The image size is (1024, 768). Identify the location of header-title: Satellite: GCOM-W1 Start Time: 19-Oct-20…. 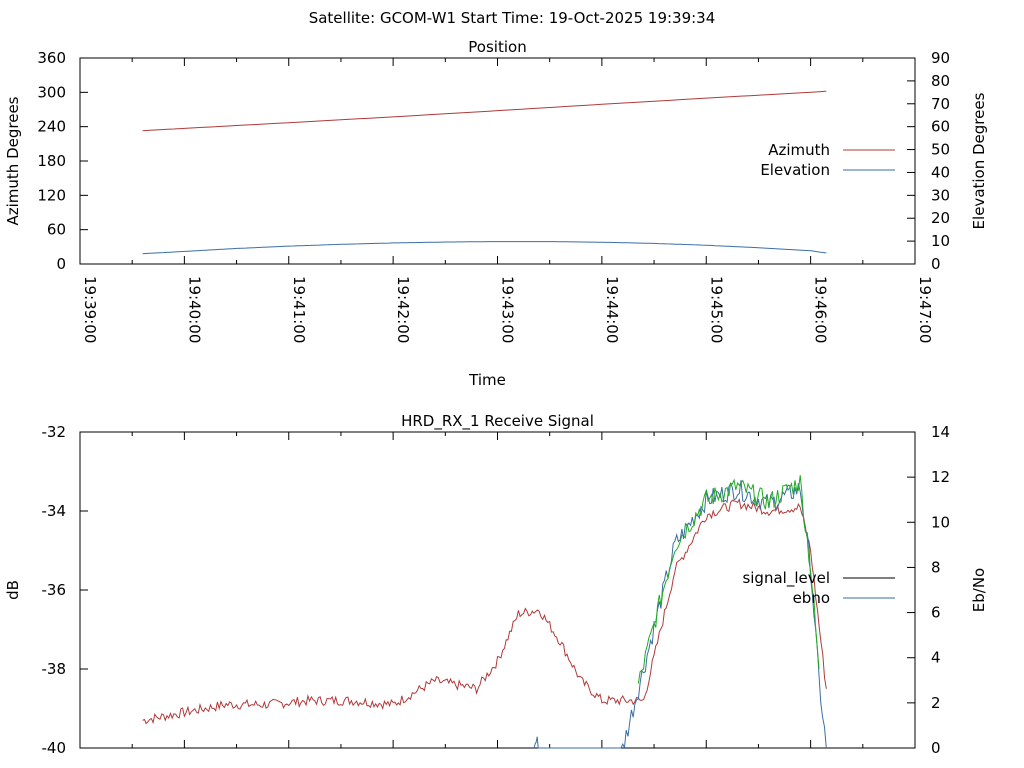
(512, 18).